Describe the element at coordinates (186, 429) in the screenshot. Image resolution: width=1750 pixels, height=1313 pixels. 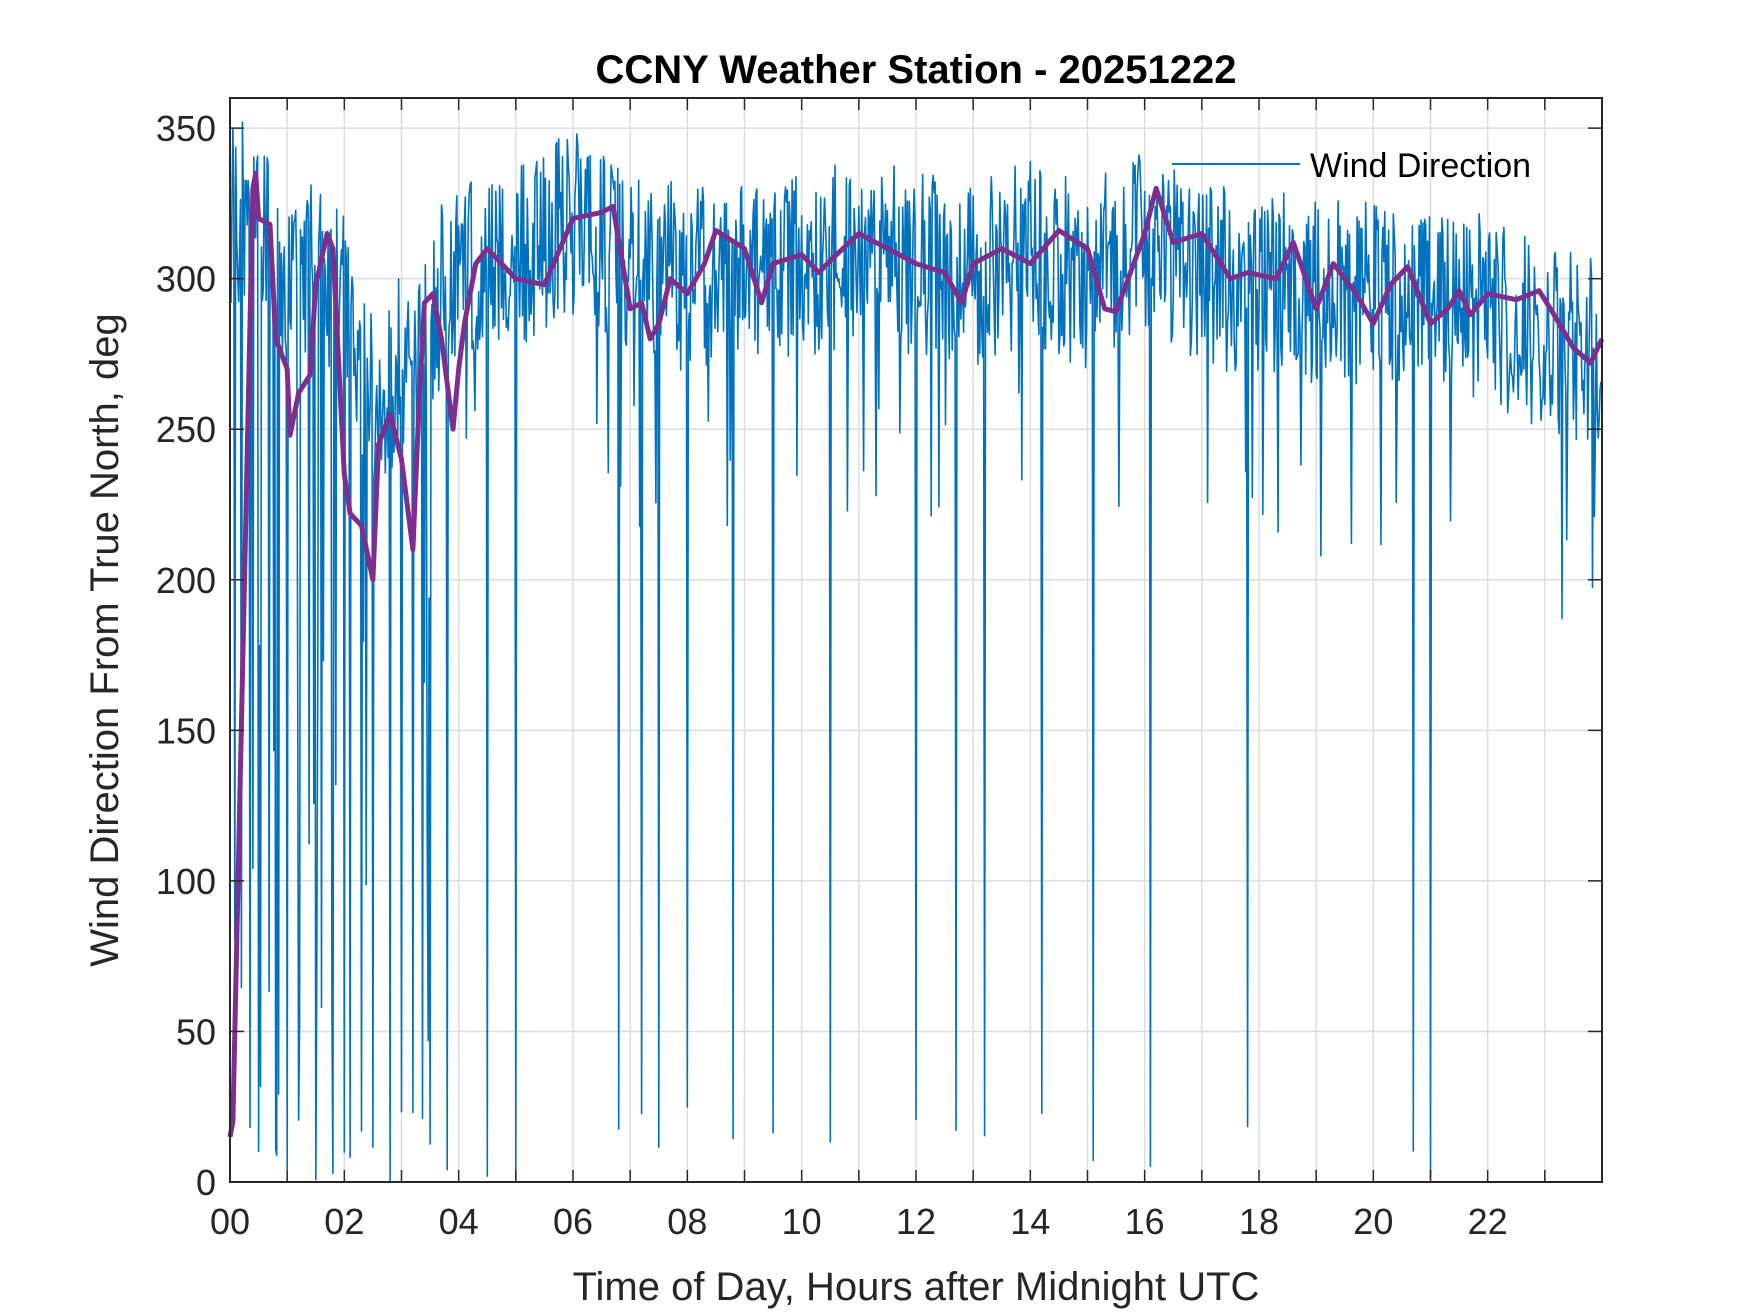
I see `y-tick-label: 250` at that location.